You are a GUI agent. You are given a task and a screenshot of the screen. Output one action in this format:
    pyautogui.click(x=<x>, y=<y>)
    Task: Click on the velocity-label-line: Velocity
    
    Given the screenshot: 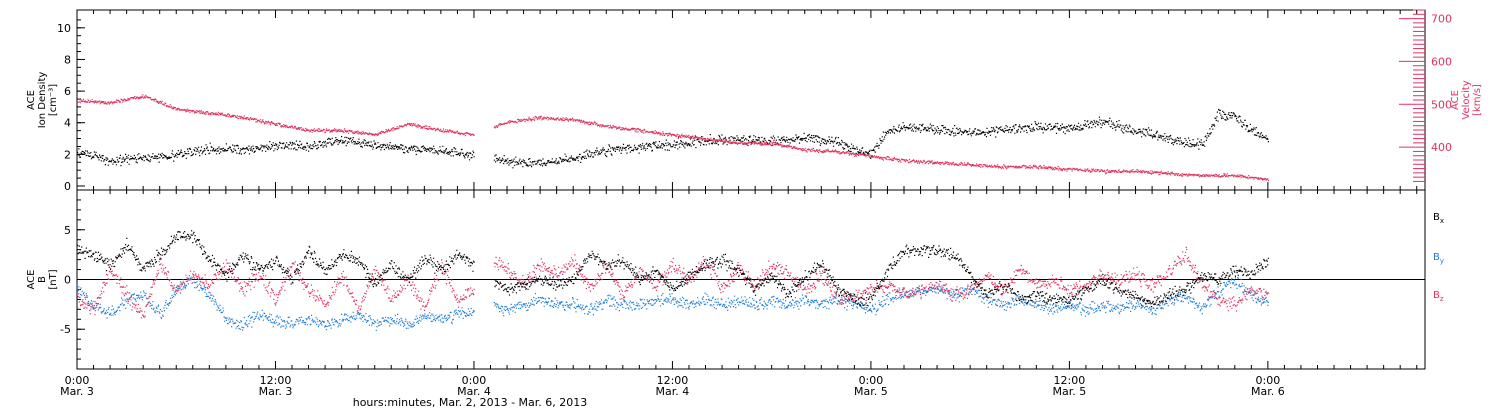 What is the action you would take?
    pyautogui.click(x=1466, y=99)
    